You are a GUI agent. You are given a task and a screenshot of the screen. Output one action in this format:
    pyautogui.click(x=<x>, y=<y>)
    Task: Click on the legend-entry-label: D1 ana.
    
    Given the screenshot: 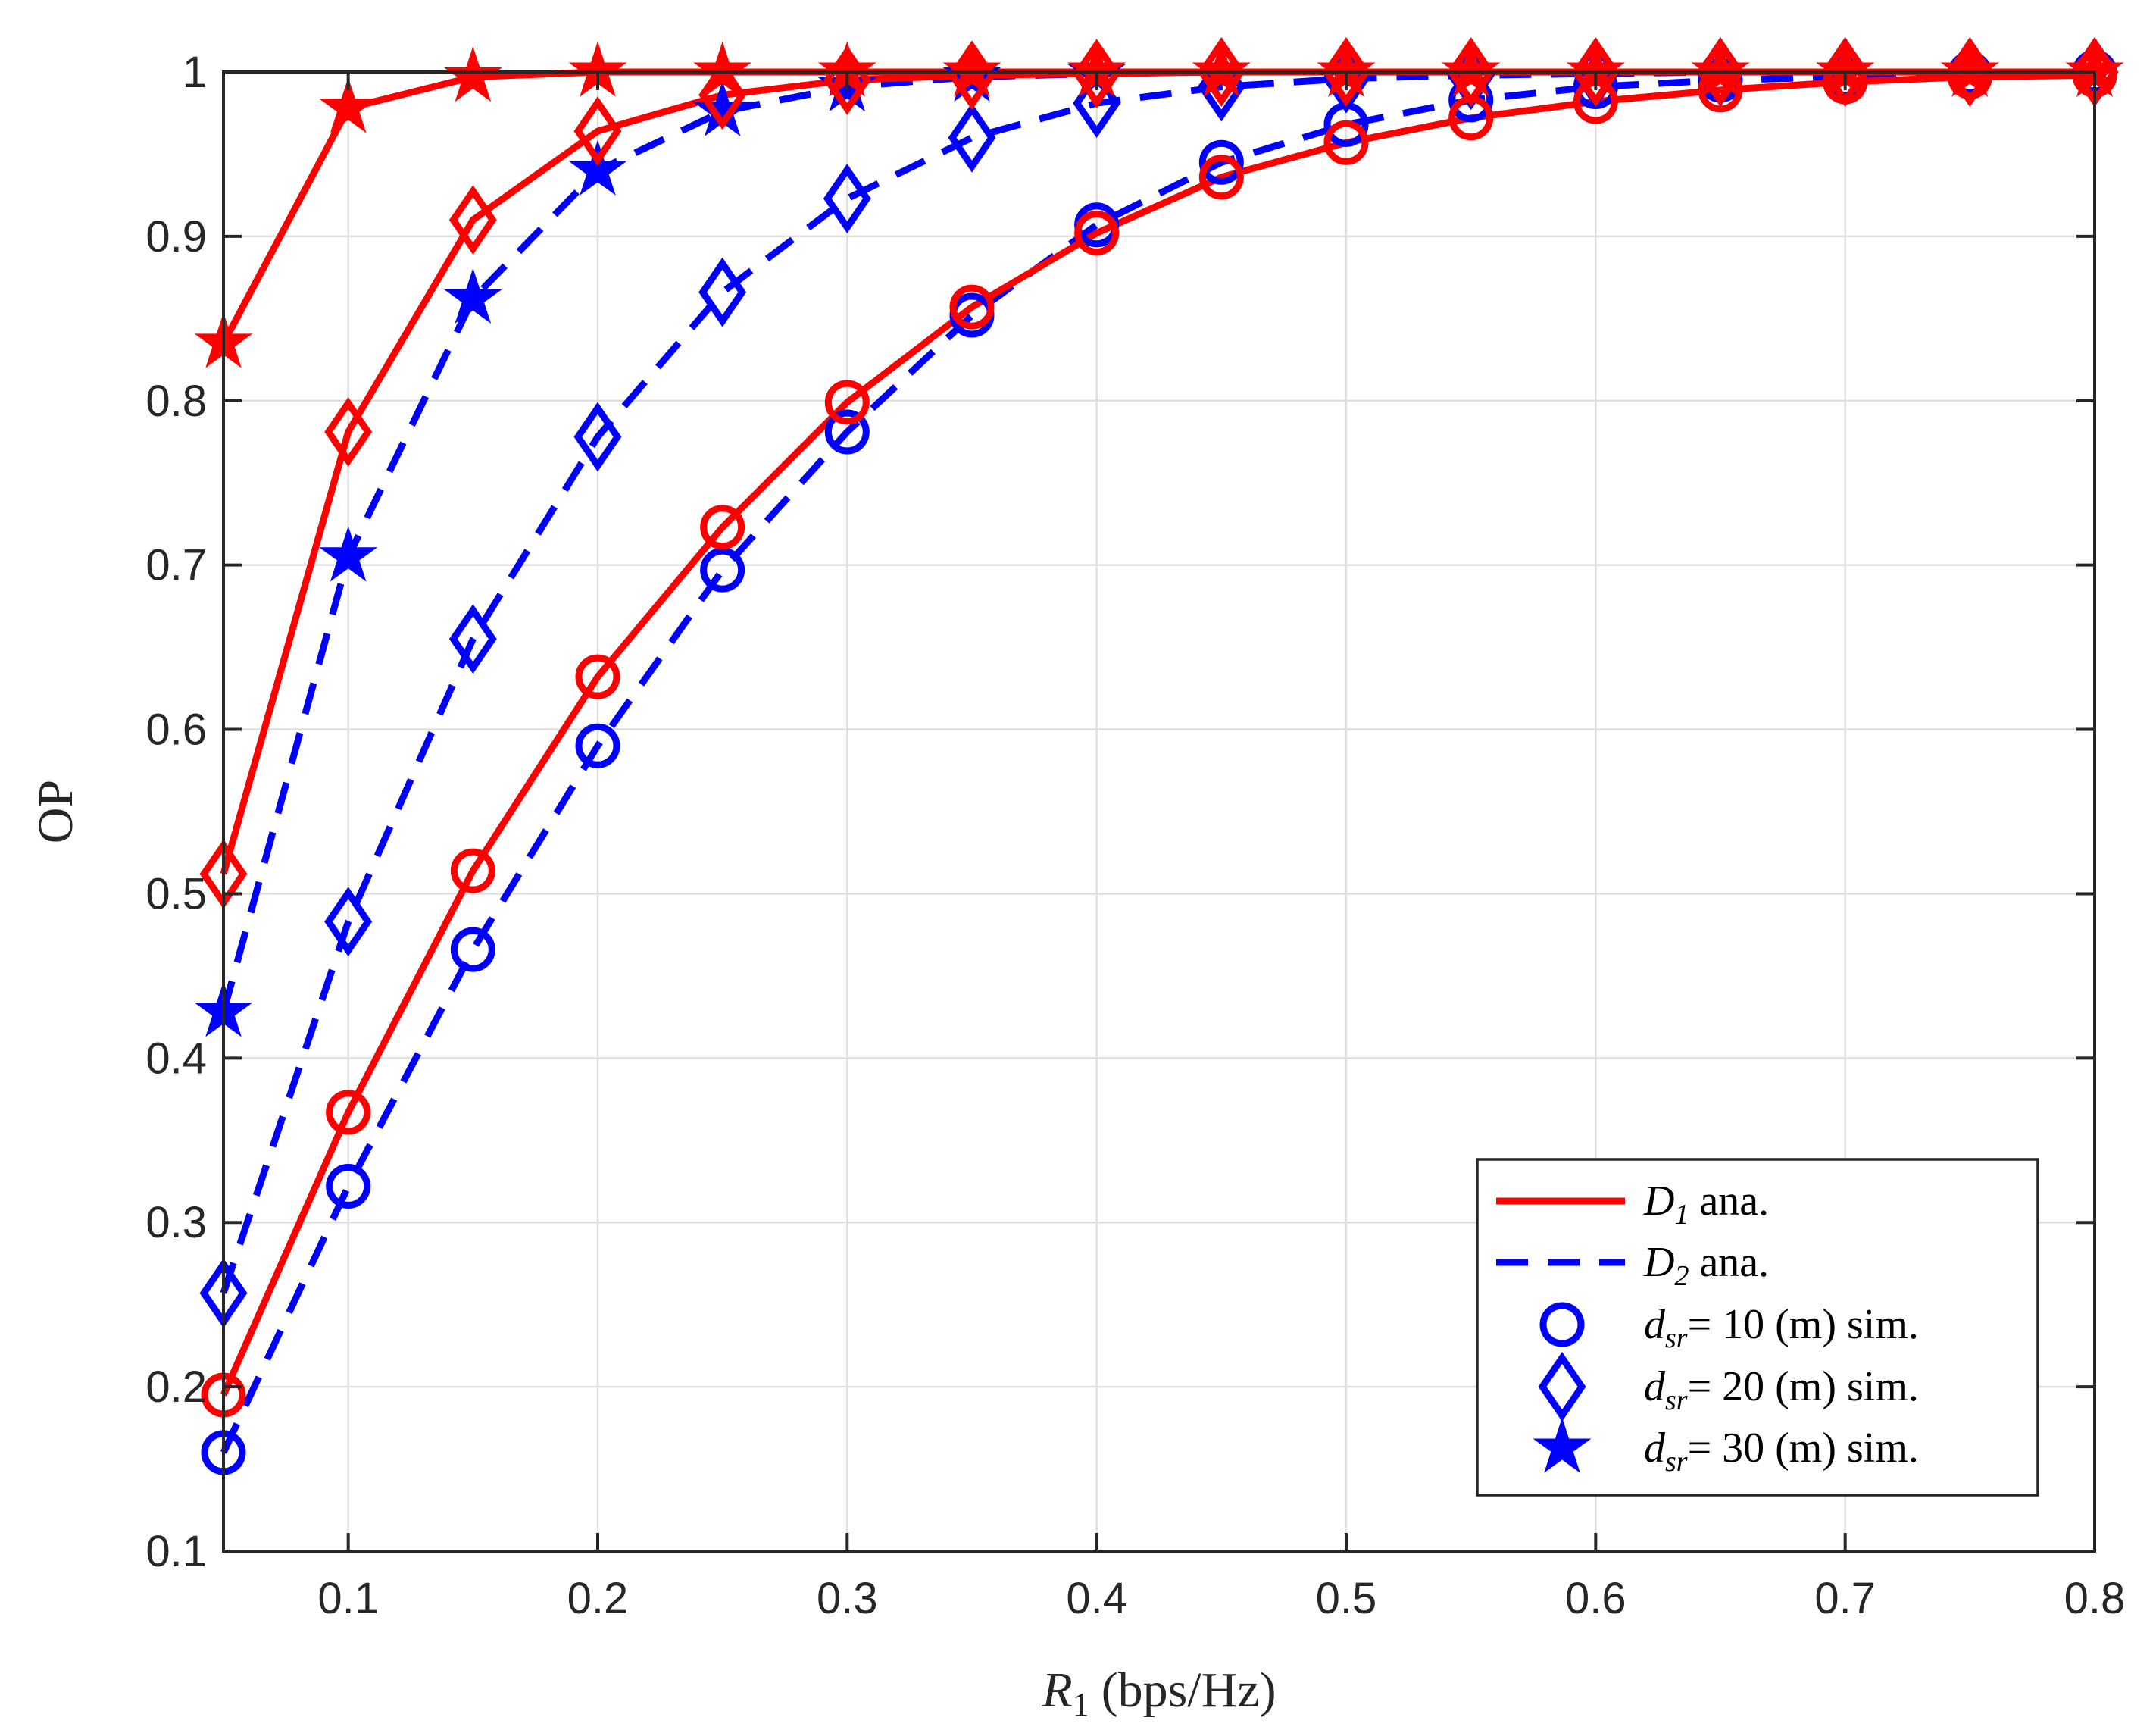 What is the action you would take?
    pyautogui.click(x=1706, y=1204)
    